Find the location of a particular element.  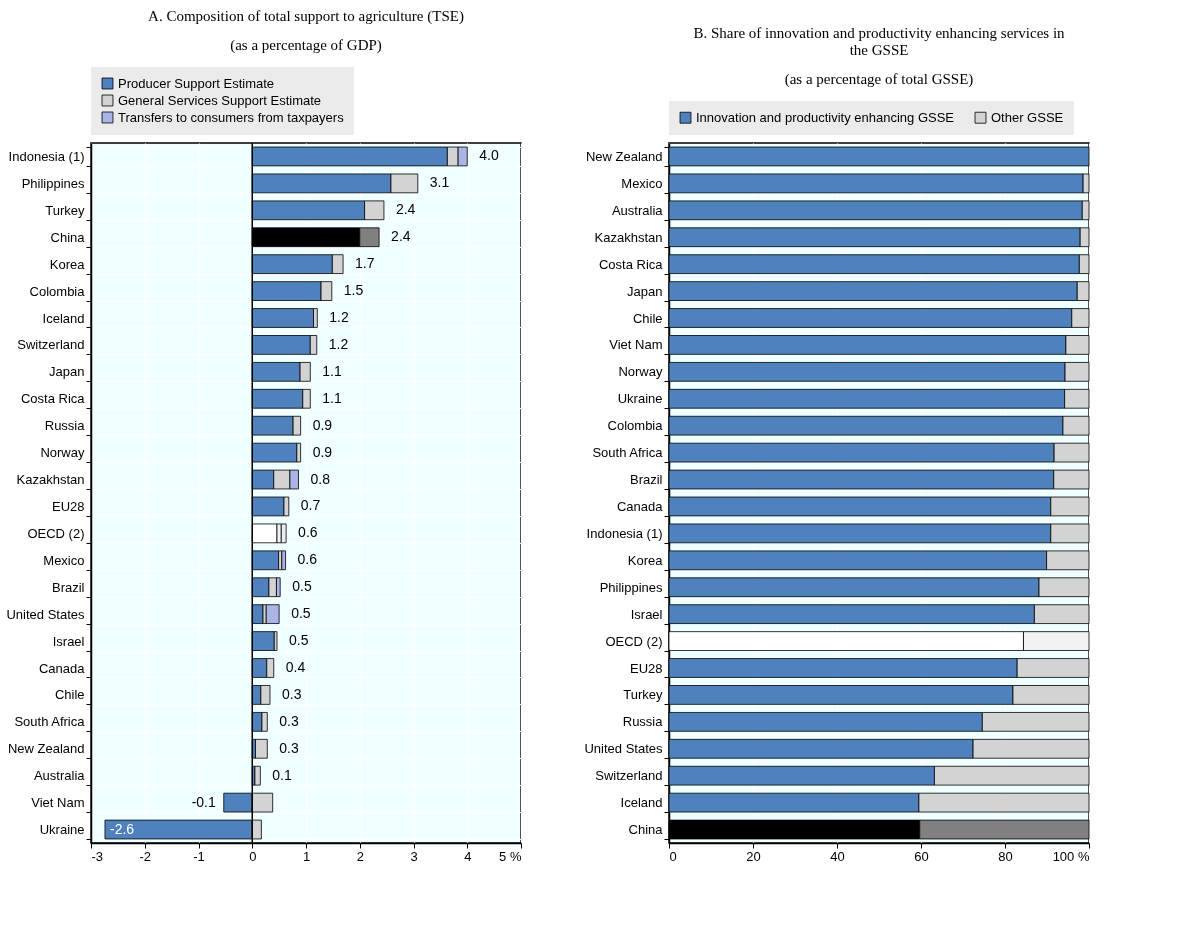

total-label: 0.4 is located at coordinates (295, 667).